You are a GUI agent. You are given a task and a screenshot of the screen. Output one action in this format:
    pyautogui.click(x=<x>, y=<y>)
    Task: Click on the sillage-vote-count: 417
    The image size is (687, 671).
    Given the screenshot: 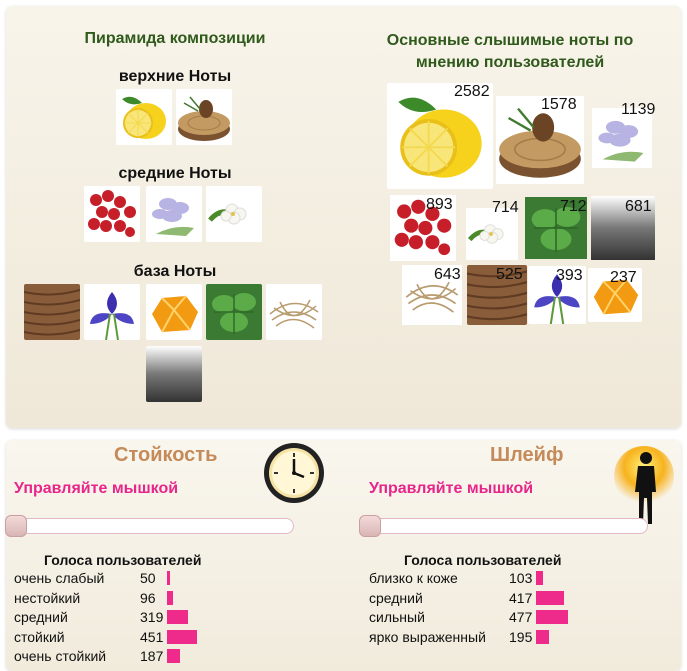 What is the action you would take?
    pyautogui.click(x=521, y=597)
    